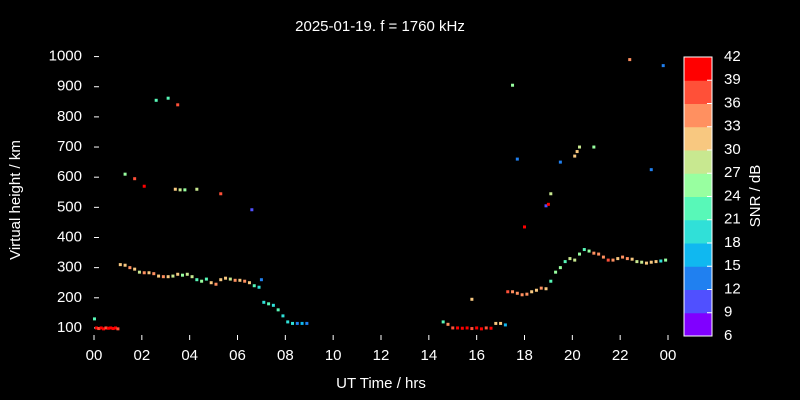  Describe the element at coordinates (333, 355) in the screenshot. I see `x-tick-label: 10` at that location.